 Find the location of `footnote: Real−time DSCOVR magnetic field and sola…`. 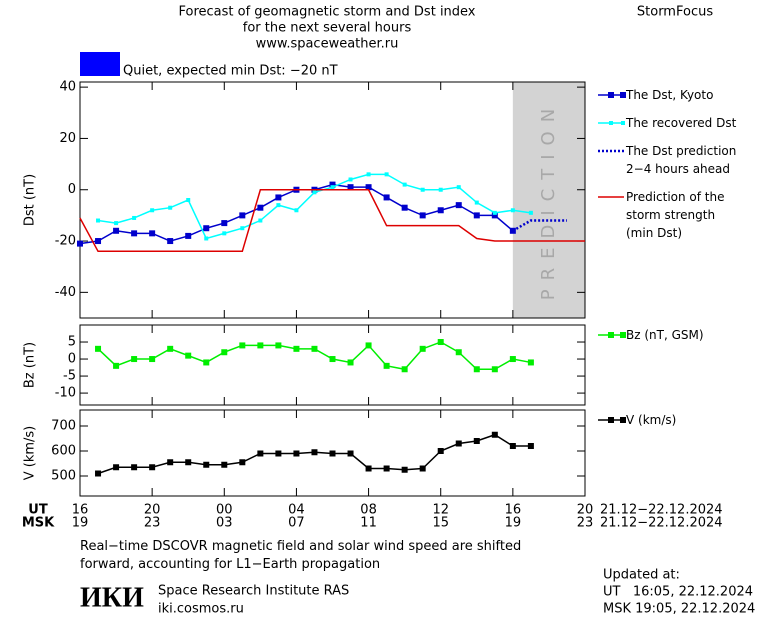

footnote: Real−time DSCOVR magnetic field and sola… is located at coordinates (301, 555).